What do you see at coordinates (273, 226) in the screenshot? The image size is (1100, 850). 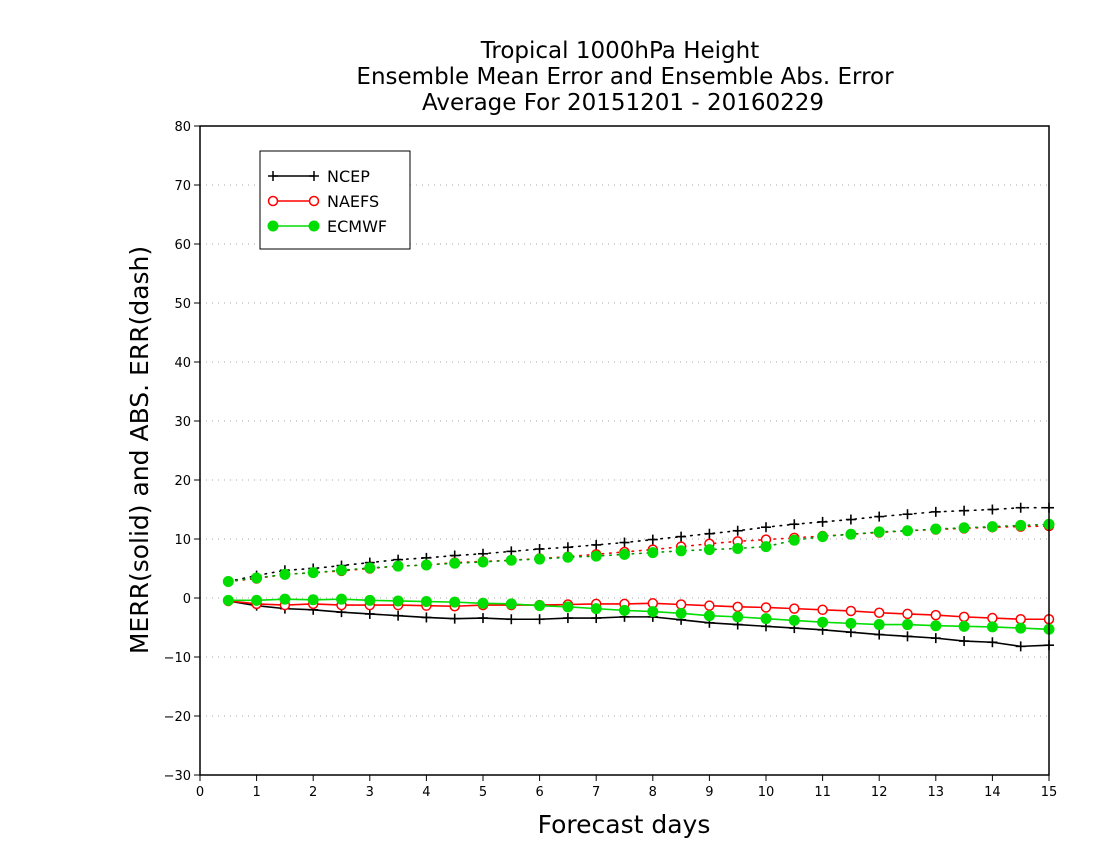 I see `legend-marker-ecmwf` at bounding box center [273, 226].